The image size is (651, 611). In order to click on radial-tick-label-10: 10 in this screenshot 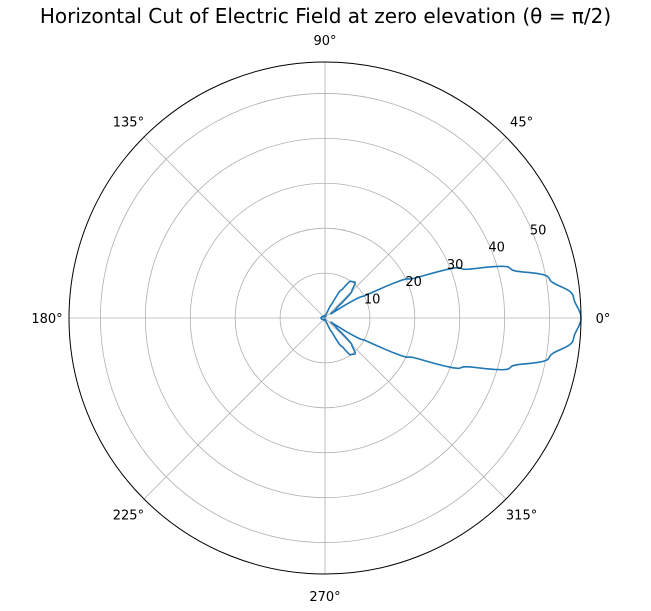, I will do `click(372, 299)`.